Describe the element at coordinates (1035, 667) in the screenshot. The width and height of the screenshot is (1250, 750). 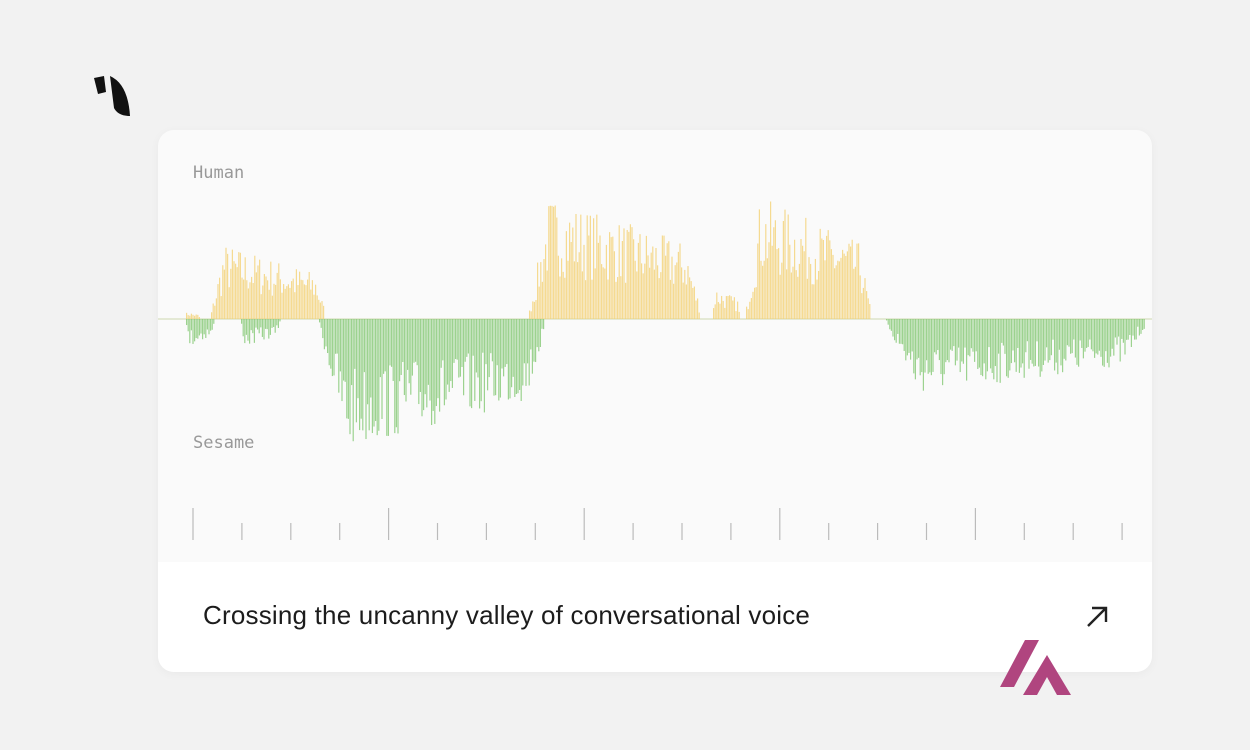
I see `watermark` at that location.